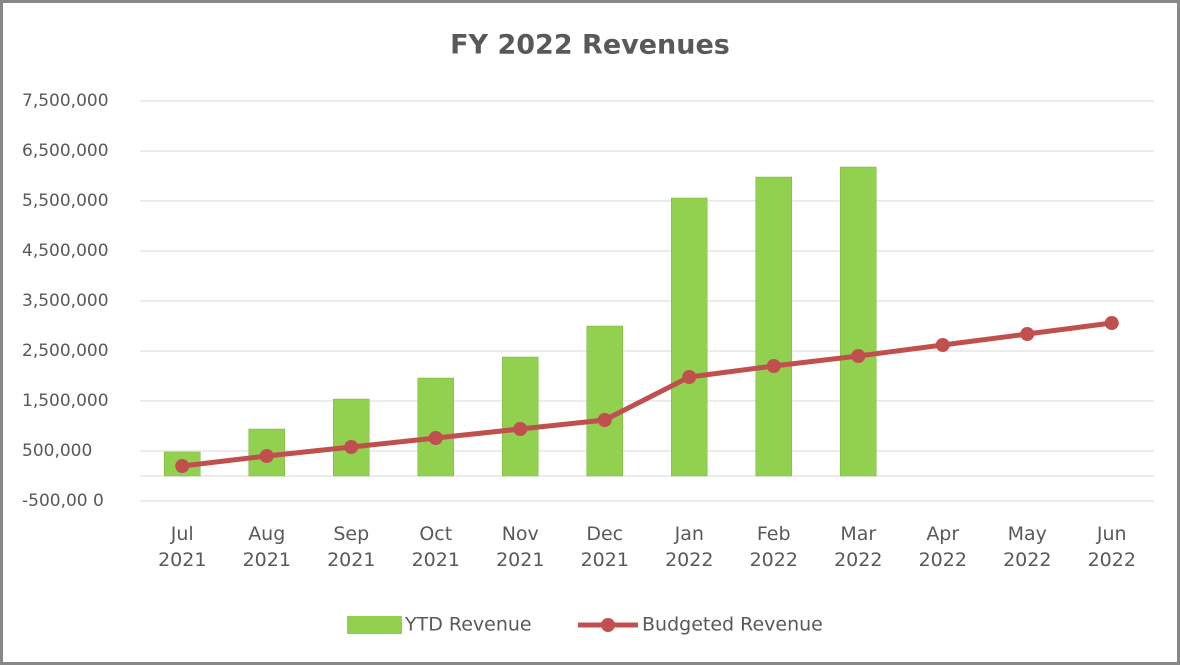 Image resolution: width=1180 pixels, height=665 pixels. Describe the element at coordinates (1027, 547) in the screenshot. I see `x-tick-label: May 2022` at that location.